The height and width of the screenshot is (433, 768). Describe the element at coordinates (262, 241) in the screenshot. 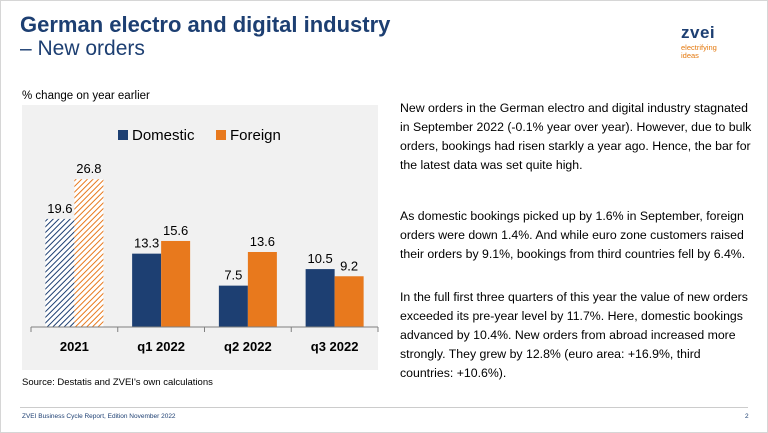

I see `data-label-foreign-q2-2022: 13.6` at that location.